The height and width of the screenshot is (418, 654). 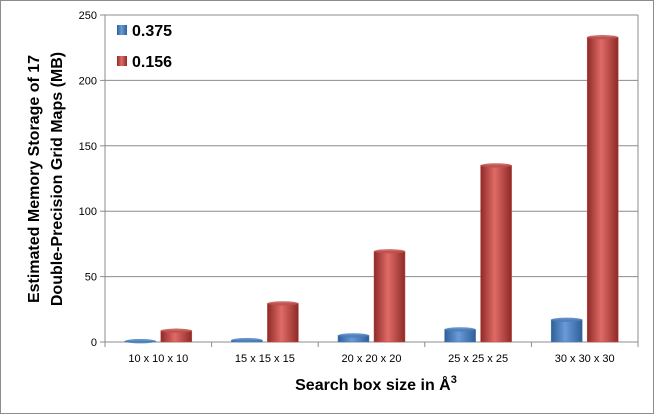 What do you see at coordinates (373, 384) in the screenshot?
I see `x-axis-title-text: Search box size in Å` at bounding box center [373, 384].